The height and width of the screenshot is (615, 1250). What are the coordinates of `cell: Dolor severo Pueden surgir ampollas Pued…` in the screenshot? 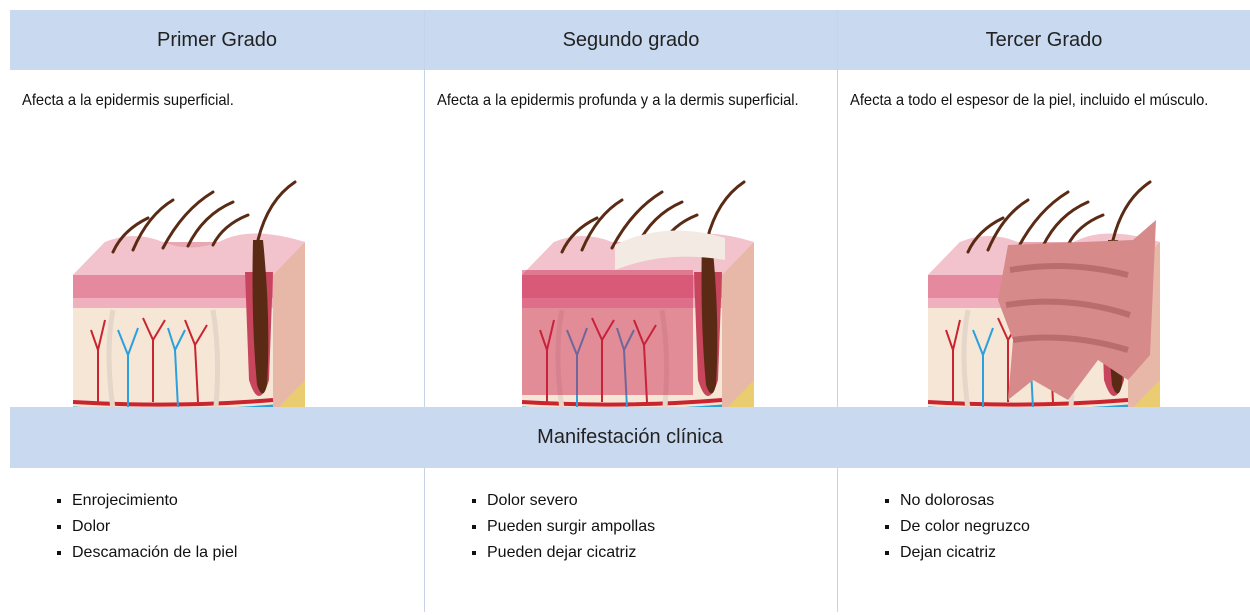 It's located at (631, 540).